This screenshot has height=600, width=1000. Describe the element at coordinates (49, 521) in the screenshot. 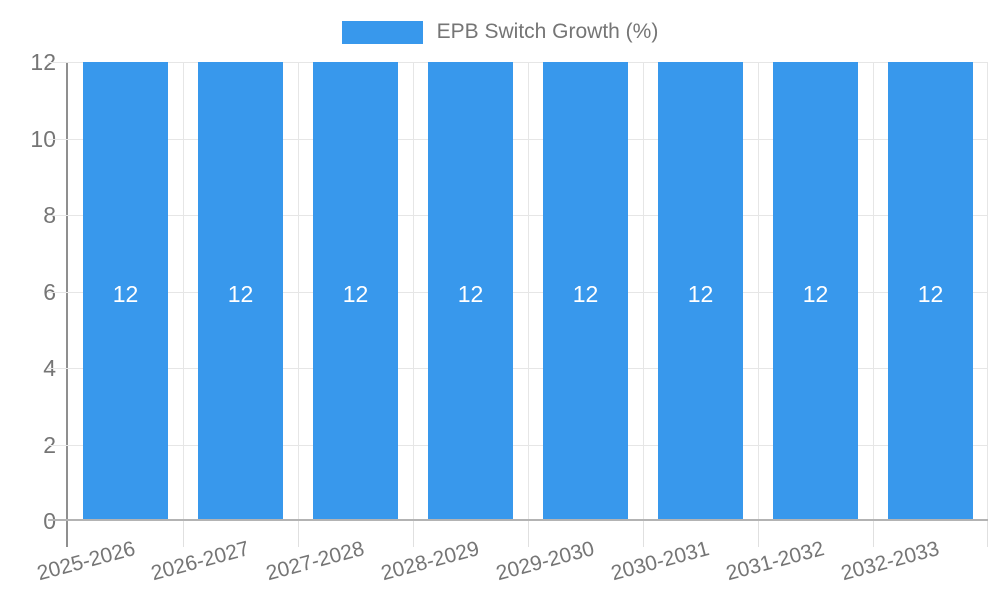

I see `y-tick-label: 0` at that location.